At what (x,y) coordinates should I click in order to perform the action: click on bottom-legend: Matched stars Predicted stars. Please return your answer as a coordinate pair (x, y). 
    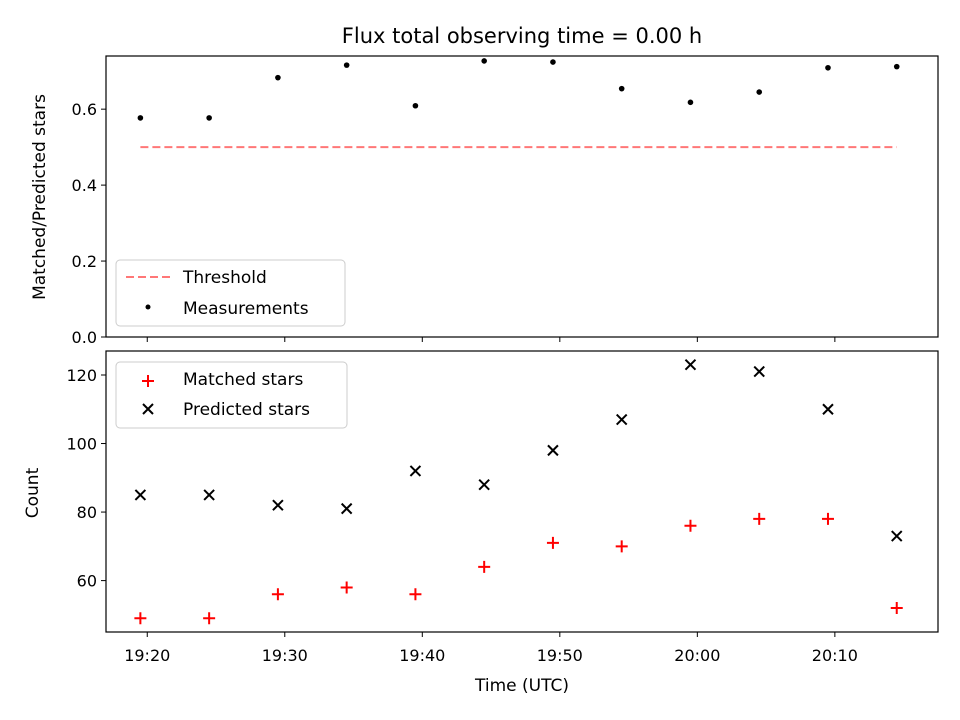
    Looking at the image, I should click on (231, 395).